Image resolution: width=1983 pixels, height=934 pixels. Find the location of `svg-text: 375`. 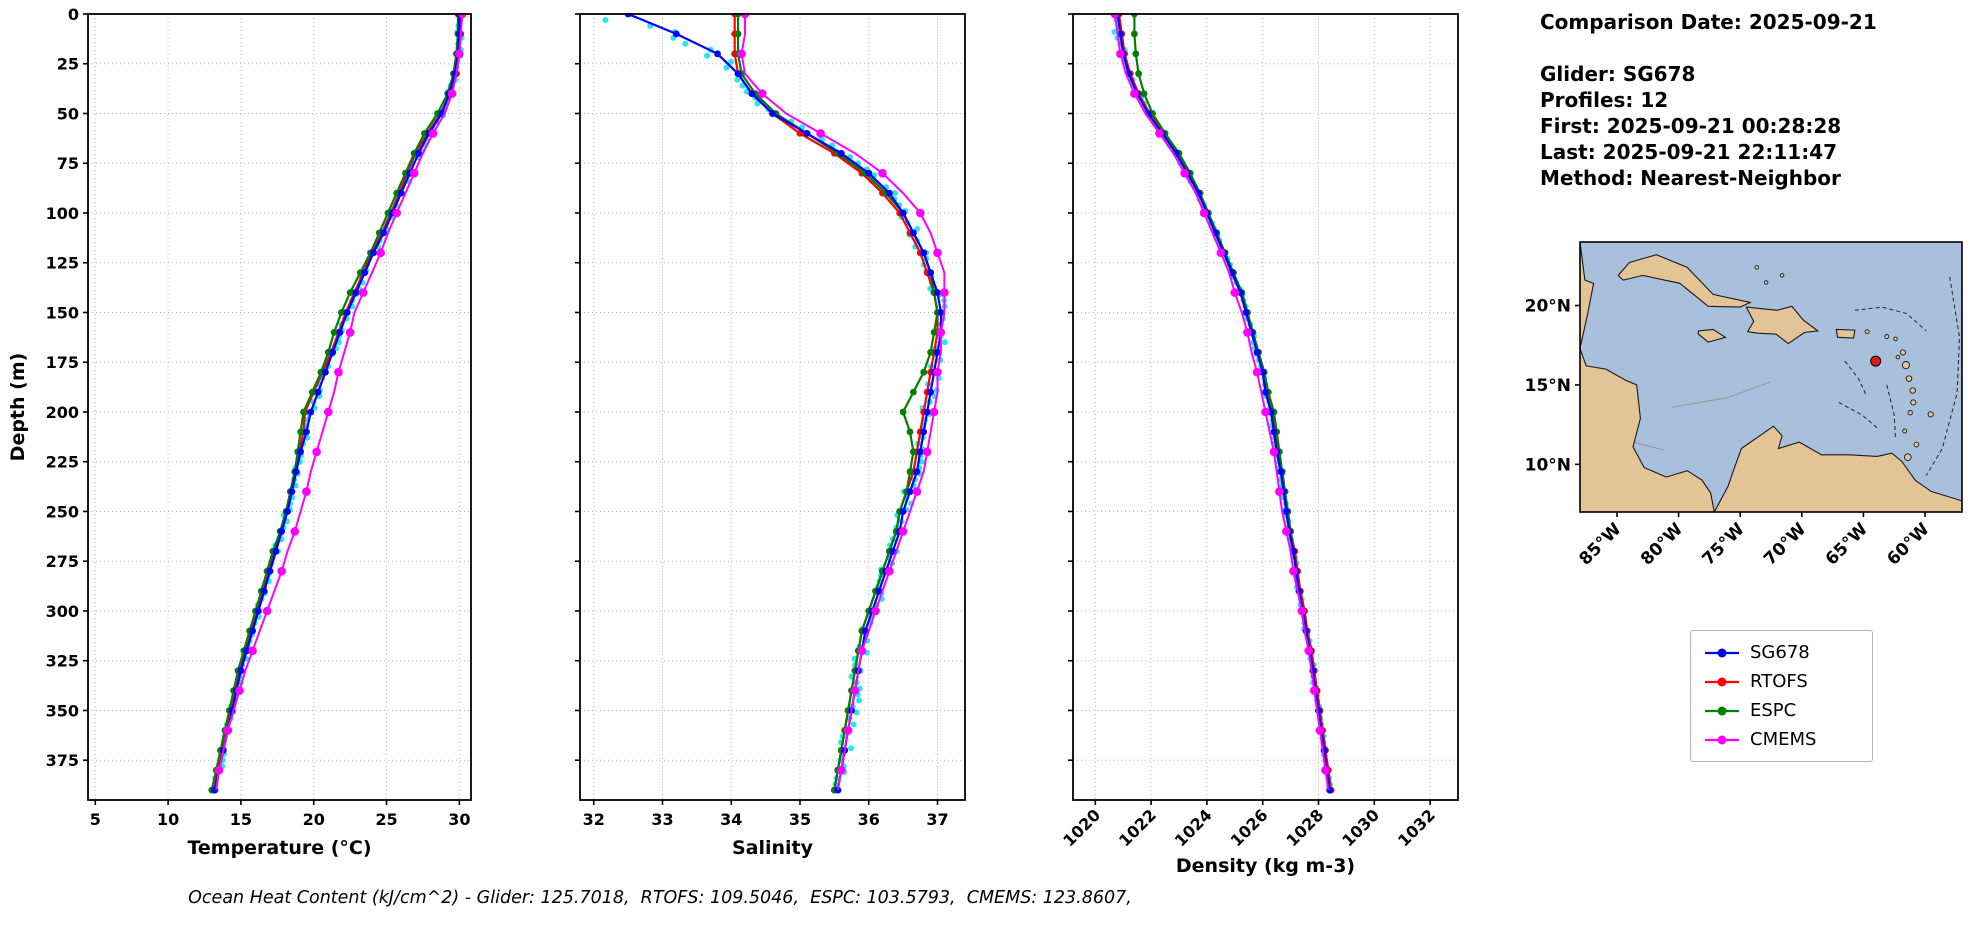

svg-text: 375 is located at coordinates (62, 760).